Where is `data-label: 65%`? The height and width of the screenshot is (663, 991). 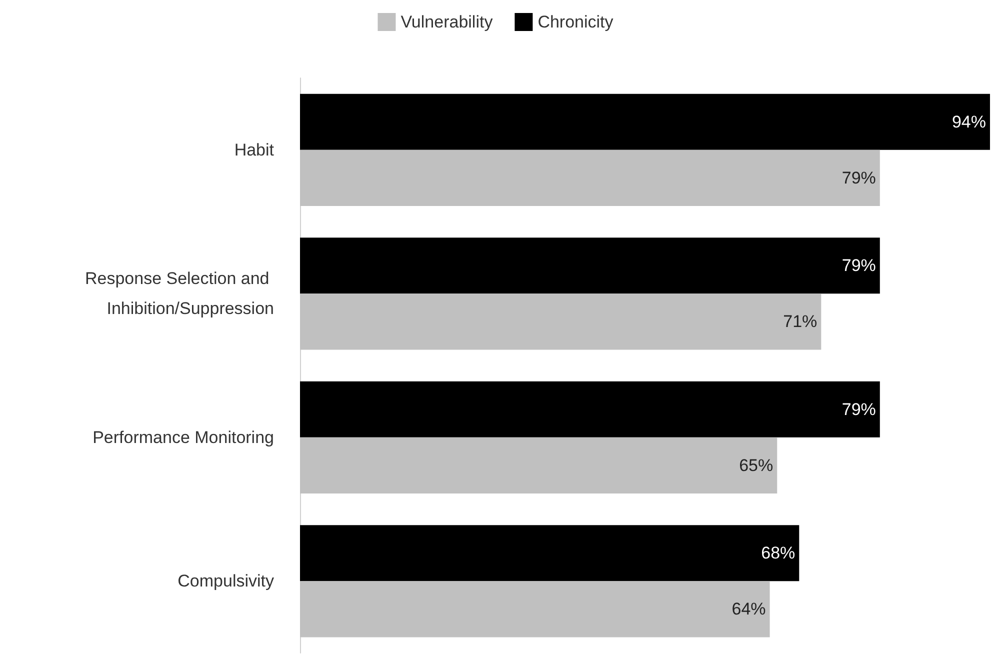 data-label: 65% is located at coordinates (756, 465).